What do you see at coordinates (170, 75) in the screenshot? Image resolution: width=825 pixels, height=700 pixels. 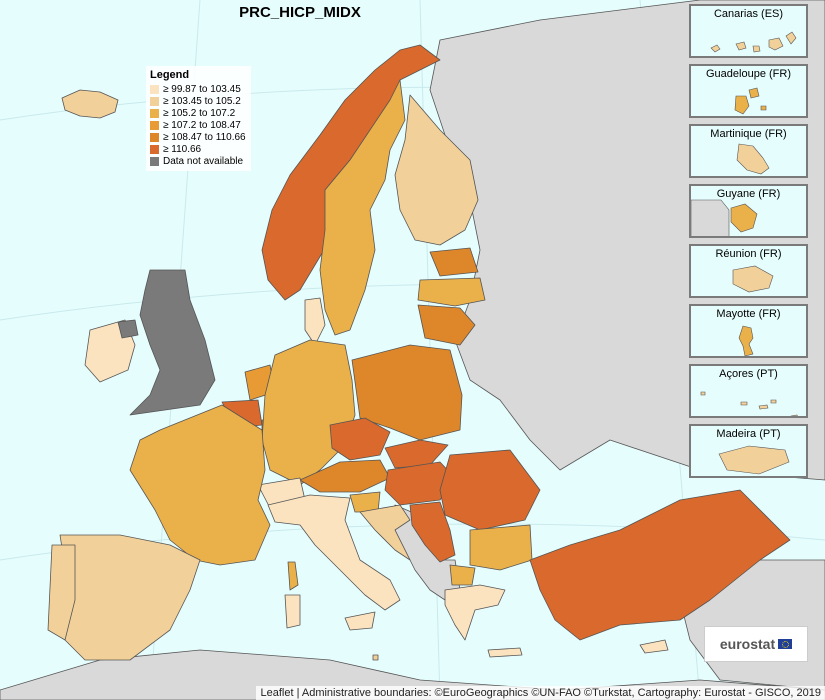 I see `legend-title: Legend` at bounding box center [170, 75].